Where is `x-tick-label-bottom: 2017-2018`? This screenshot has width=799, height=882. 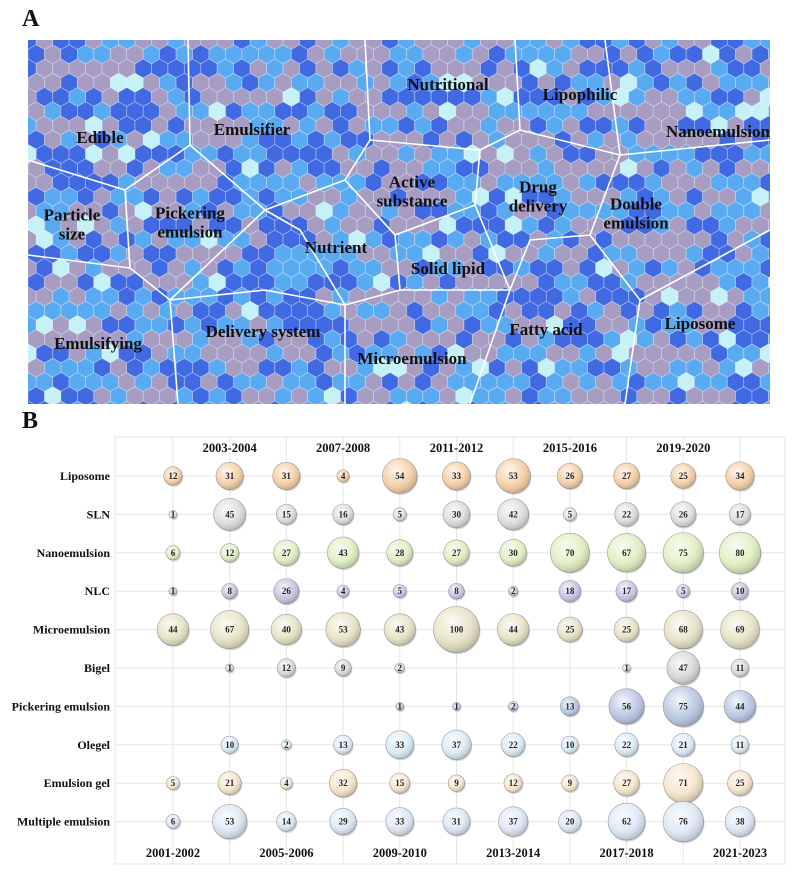 x-tick-label-bottom: 2017-2018 is located at coordinates (627, 853).